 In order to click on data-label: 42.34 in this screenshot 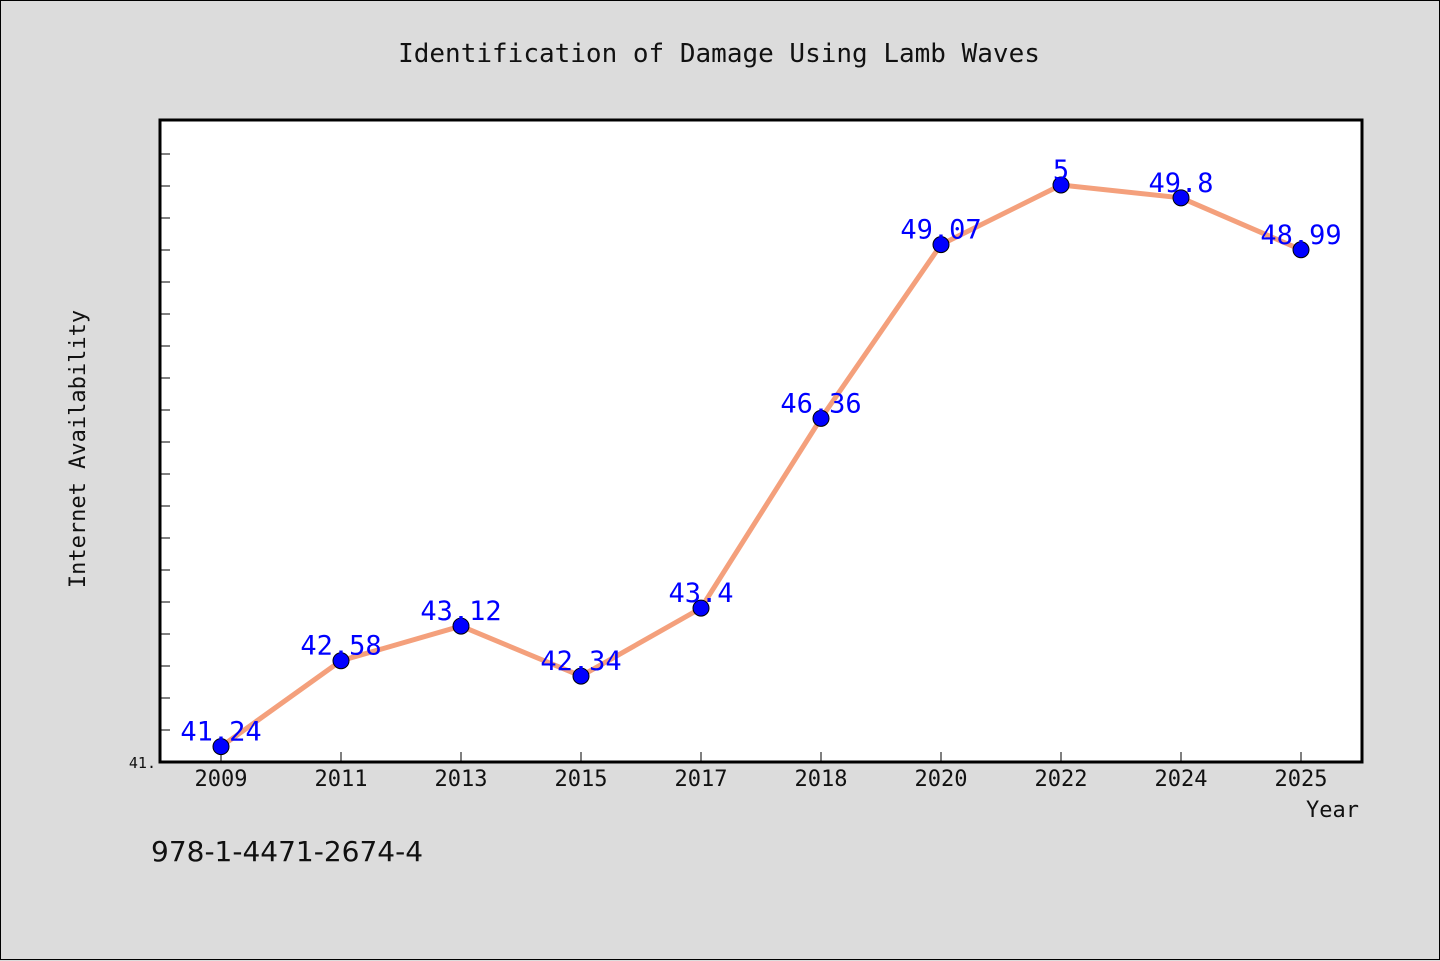, I will do `click(580, 661)`.